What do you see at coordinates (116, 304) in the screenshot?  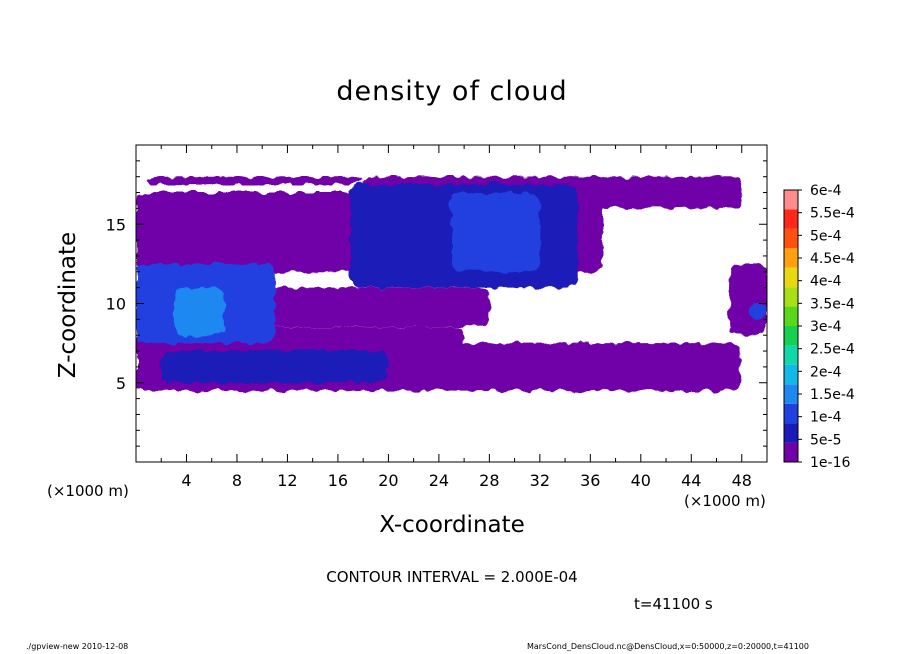 I see `y-tick-label: 10` at bounding box center [116, 304].